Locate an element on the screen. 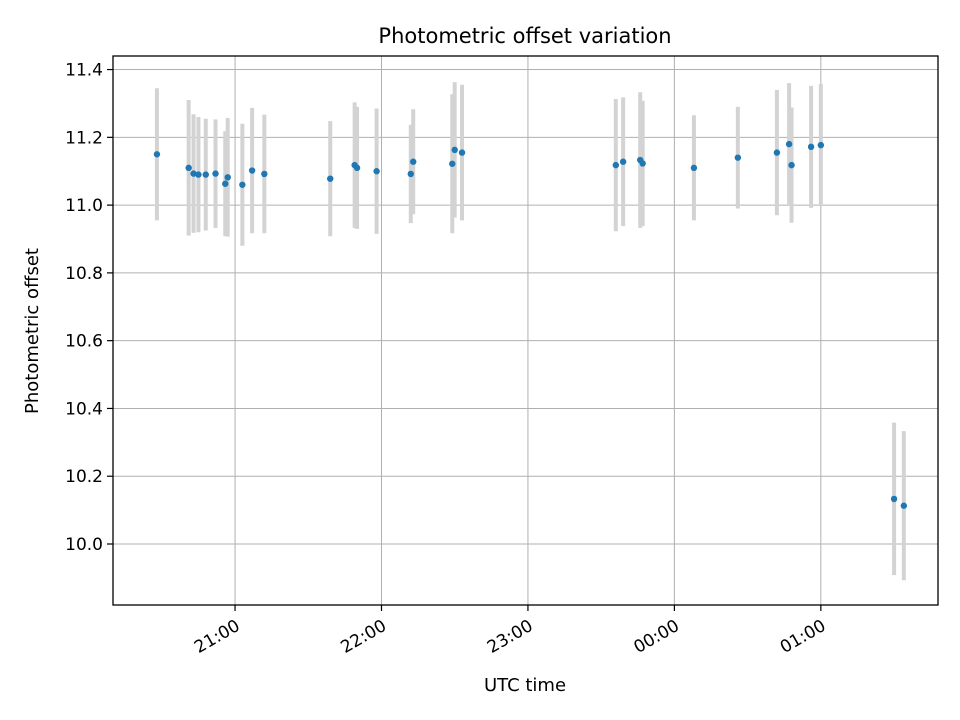  x-axis-label: UTC time is located at coordinates (525, 685).